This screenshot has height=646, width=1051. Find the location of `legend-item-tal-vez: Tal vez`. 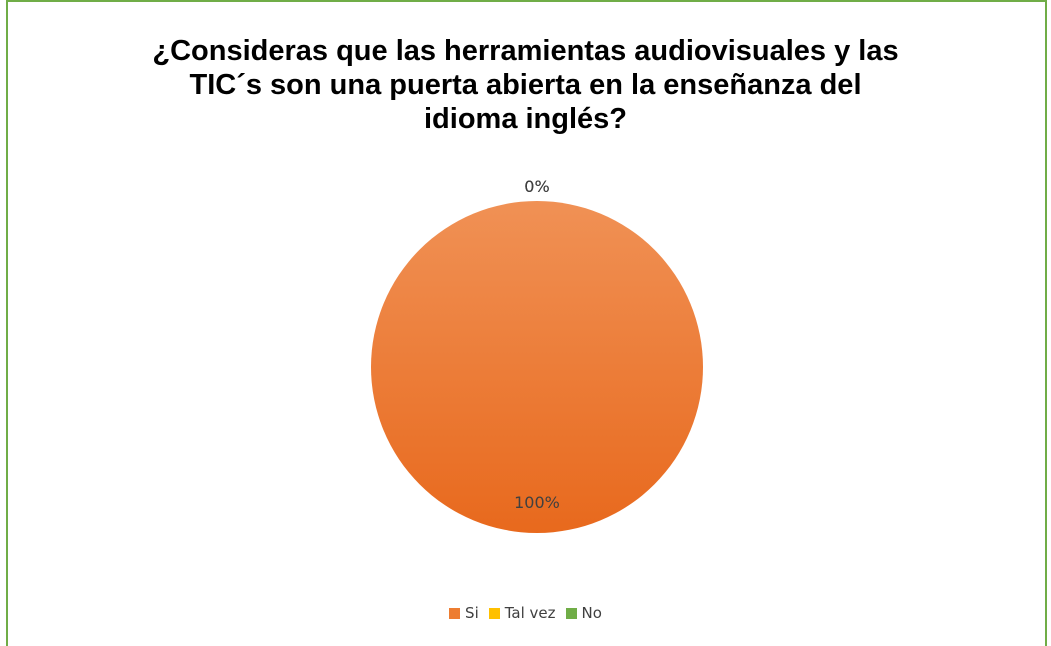

legend-item-tal-vez: Tal vez is located at coordinates (522, 613).